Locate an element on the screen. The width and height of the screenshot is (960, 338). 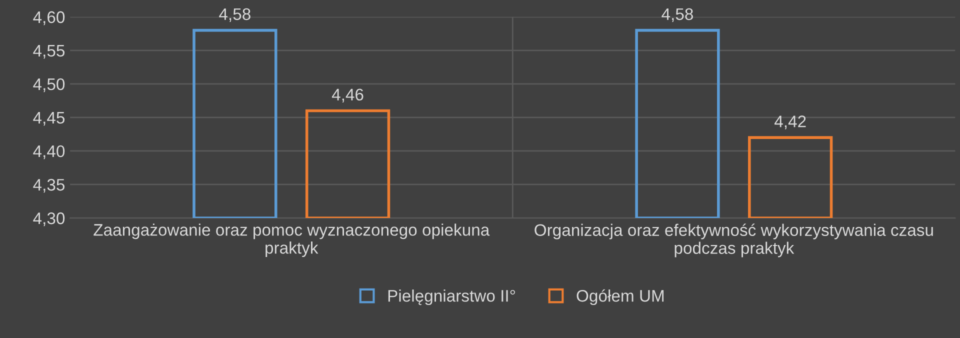
legend-label: Ogółem UM is located at coordinates (620, 297).